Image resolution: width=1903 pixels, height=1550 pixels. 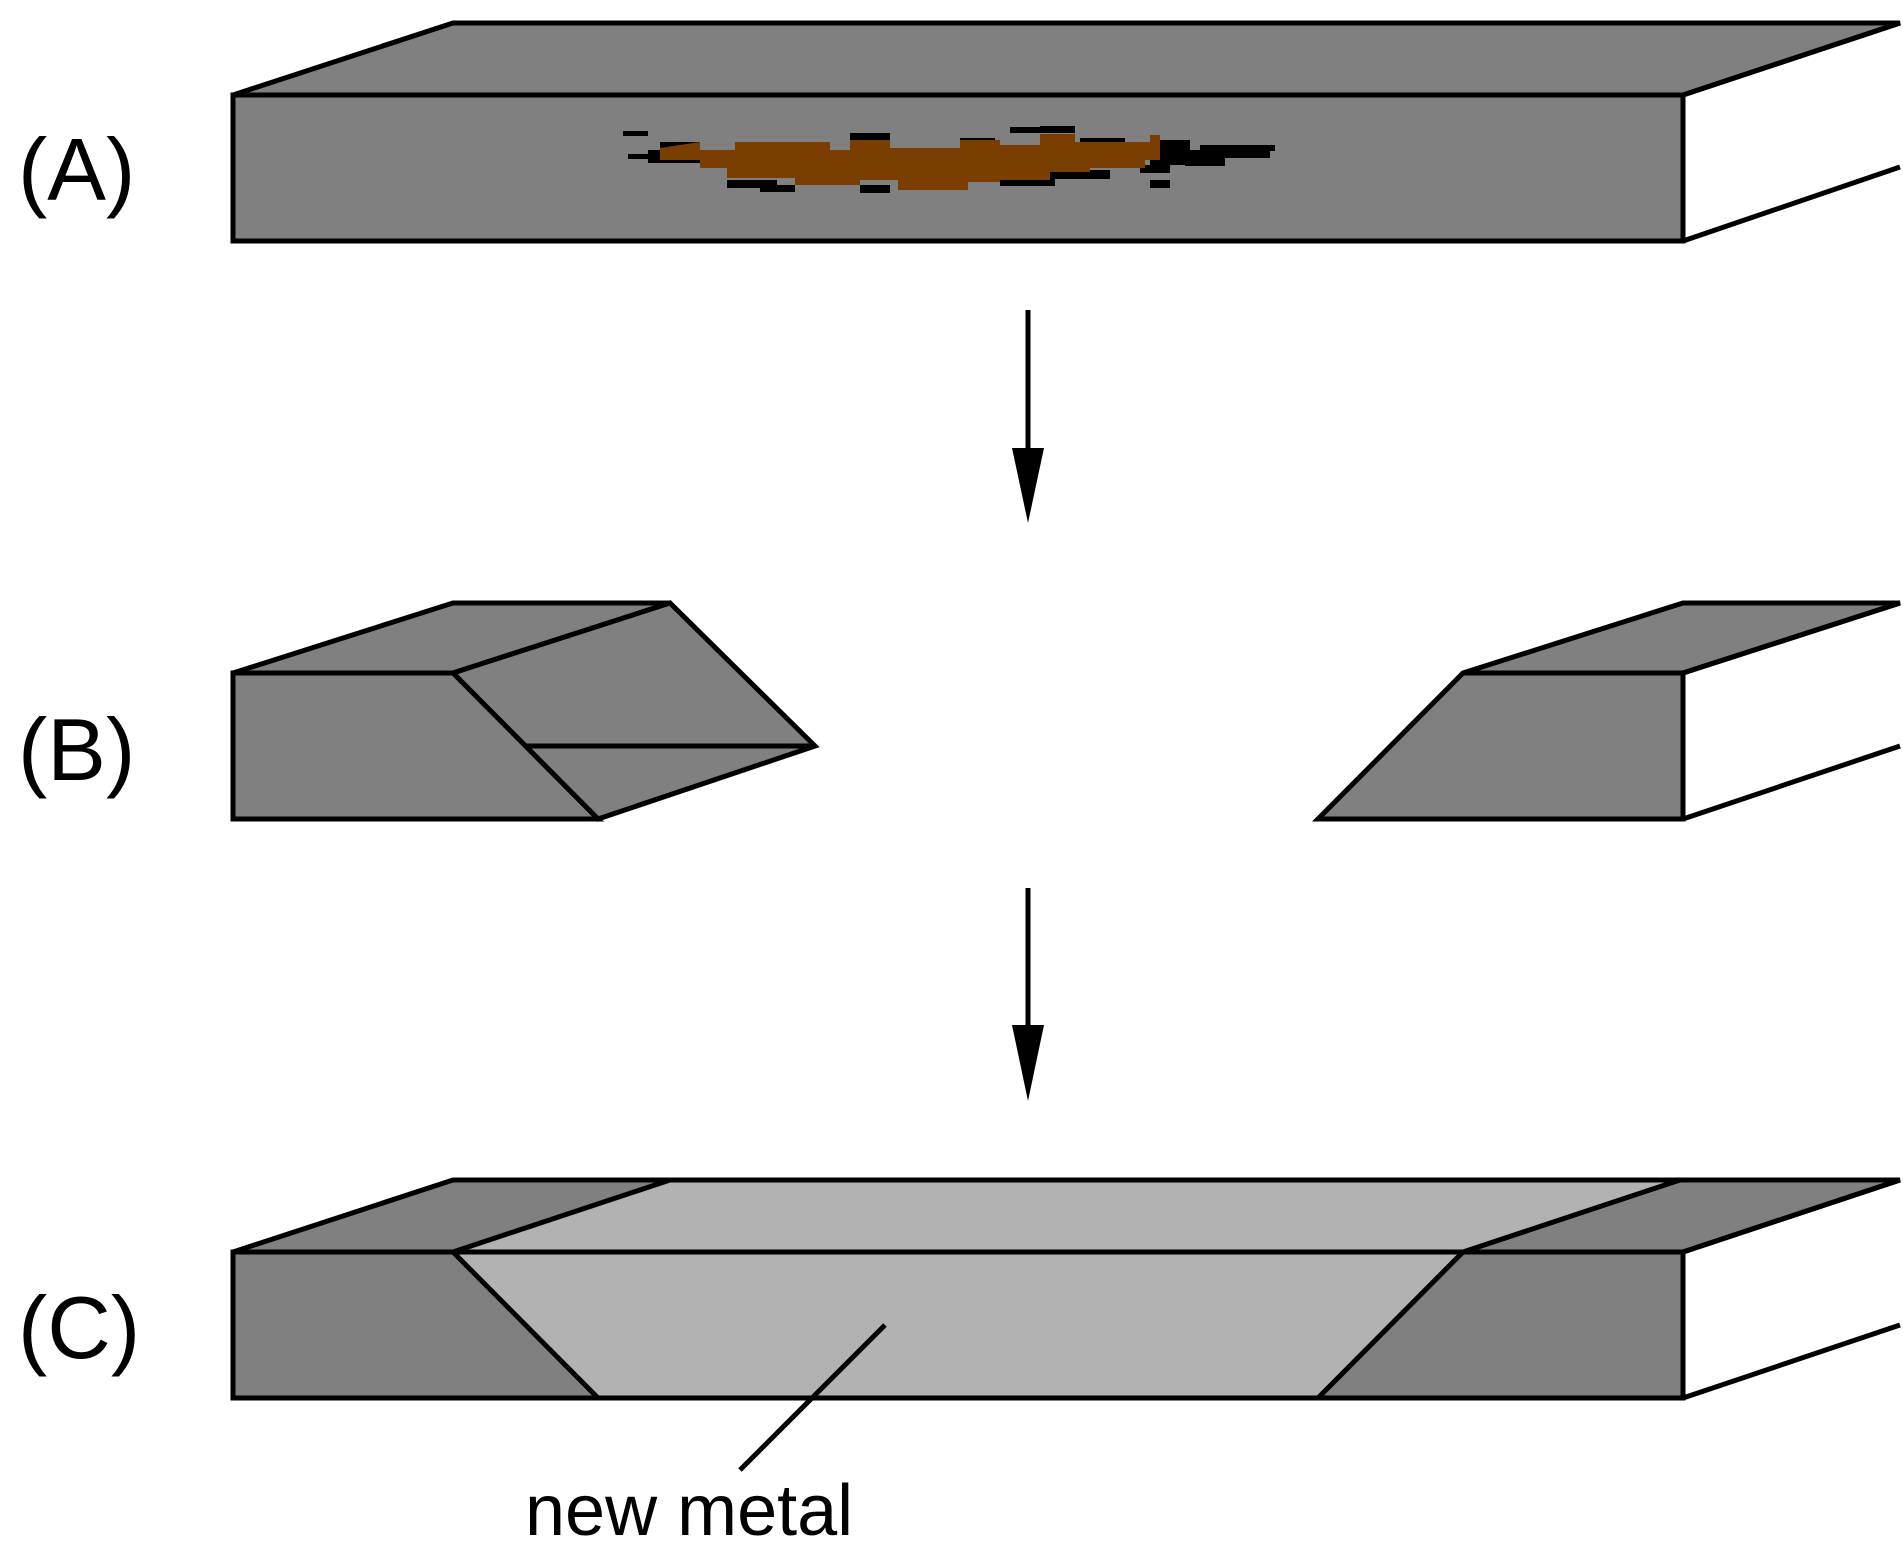 What do you see at coordinates (1066, 1216) in the screenshot?
I see `new-metal-top-face` at bounding box center [1066, 1216].